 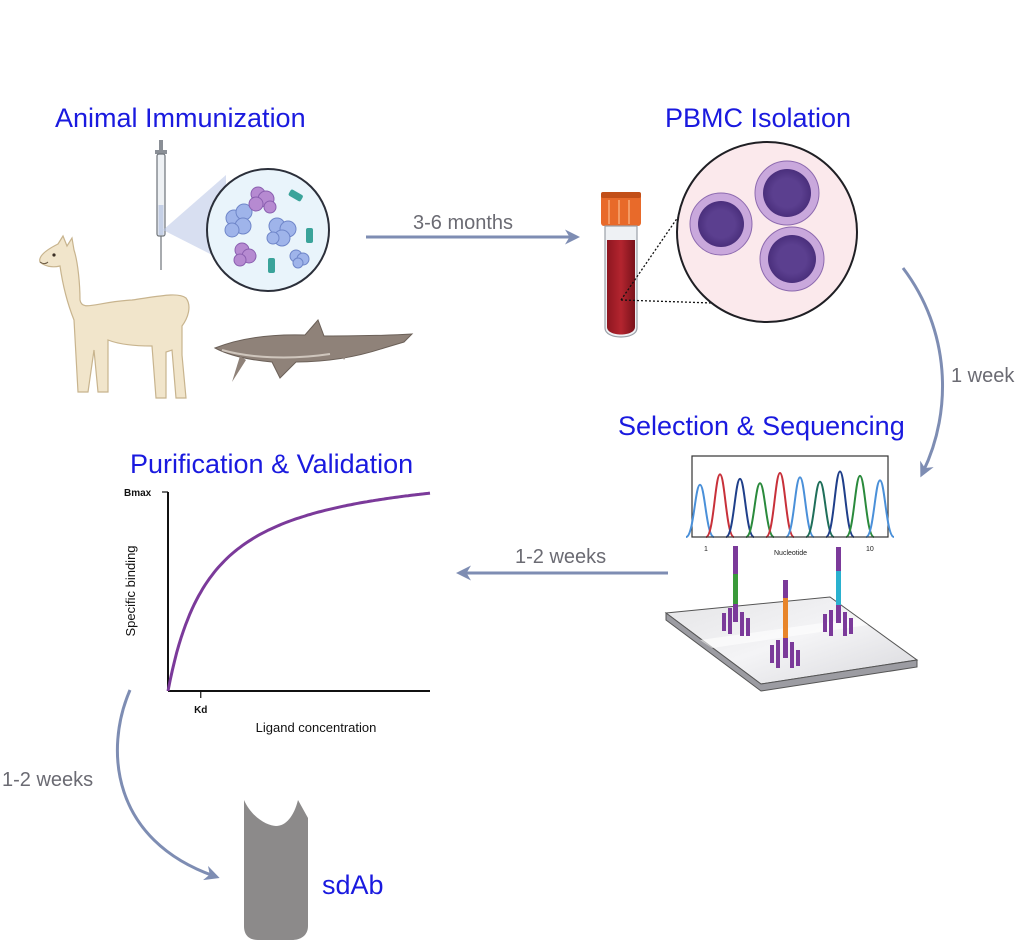 What do you see at coordinates (114, 316) in the screenshot?
I see `llama-icon` at bounding box center [114, 316].